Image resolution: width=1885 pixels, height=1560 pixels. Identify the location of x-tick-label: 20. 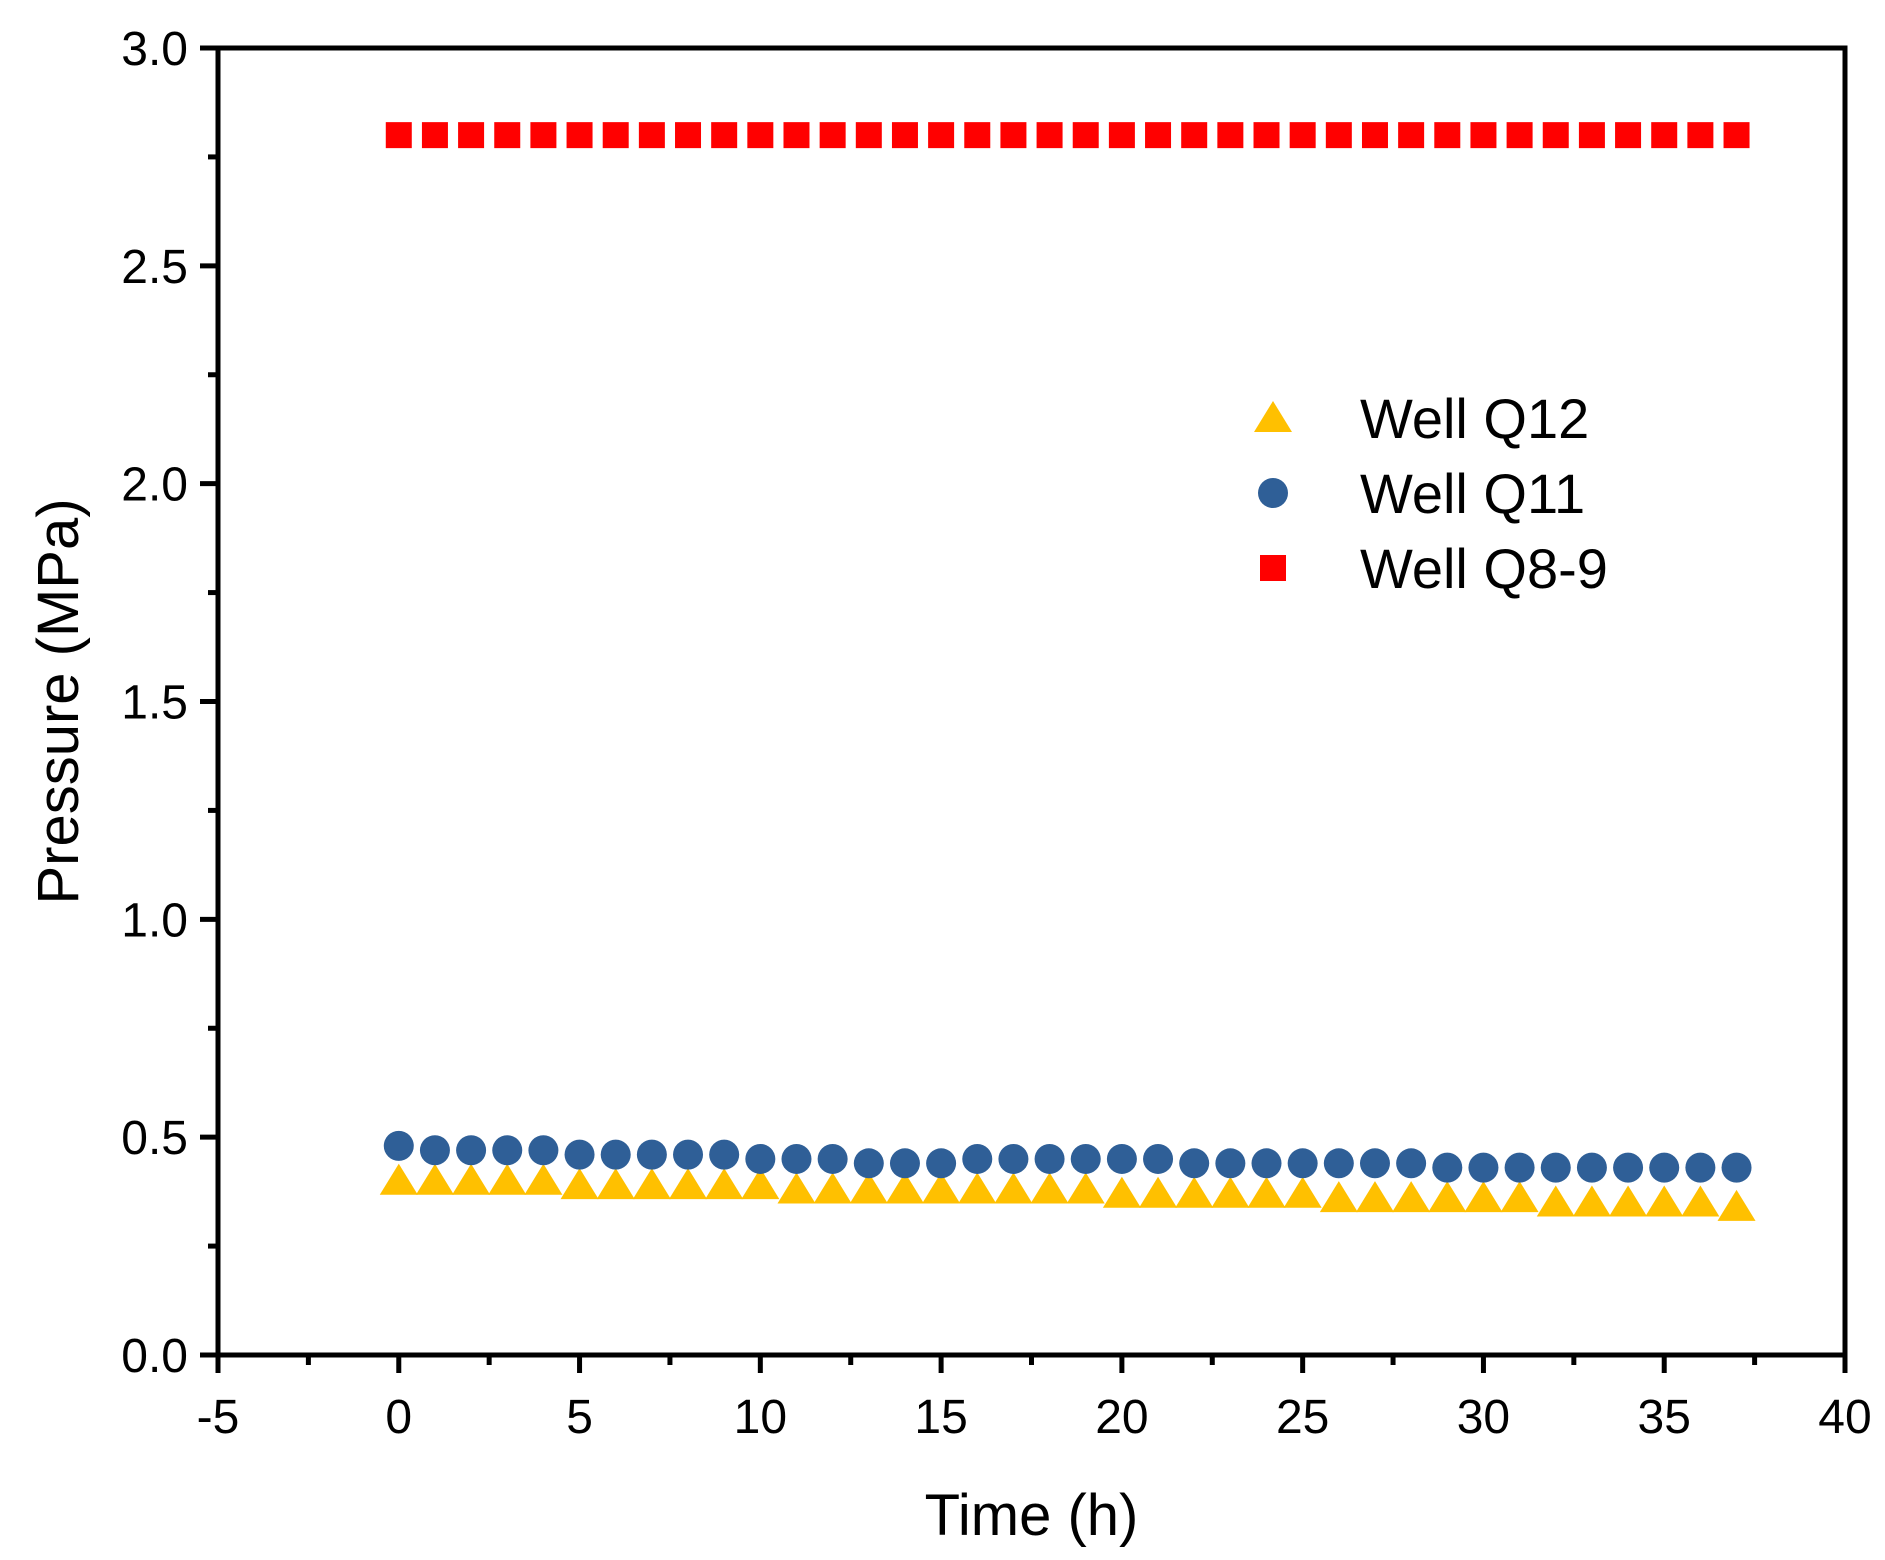
(1121, 1417).